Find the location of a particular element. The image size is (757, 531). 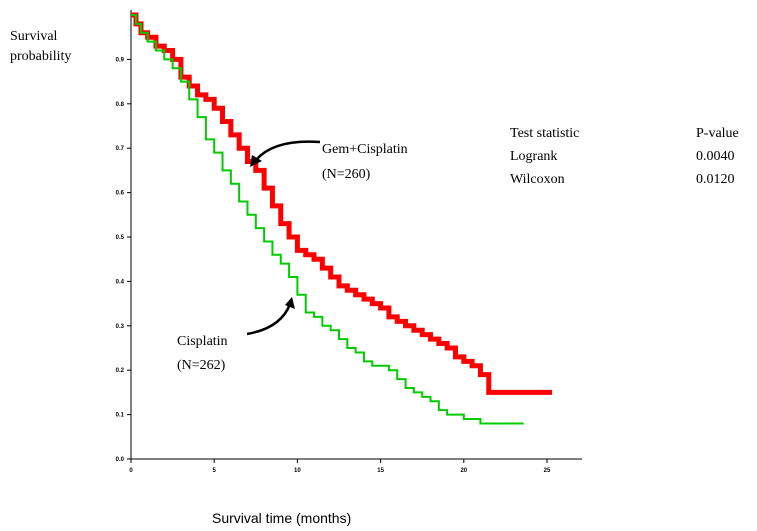

x-axis-title: Survival time (months) is located at coordinates (281, 518).